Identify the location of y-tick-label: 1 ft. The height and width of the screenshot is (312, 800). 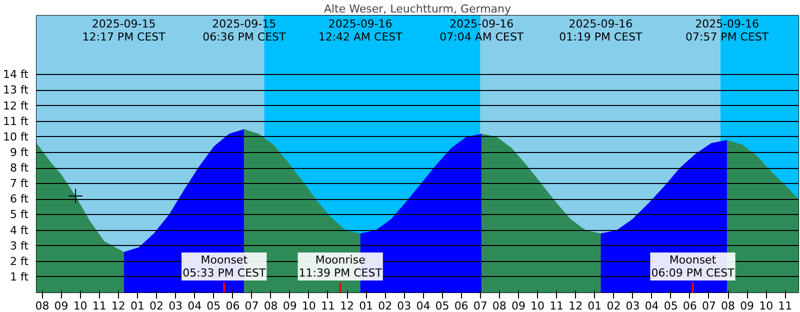
(20, 277).